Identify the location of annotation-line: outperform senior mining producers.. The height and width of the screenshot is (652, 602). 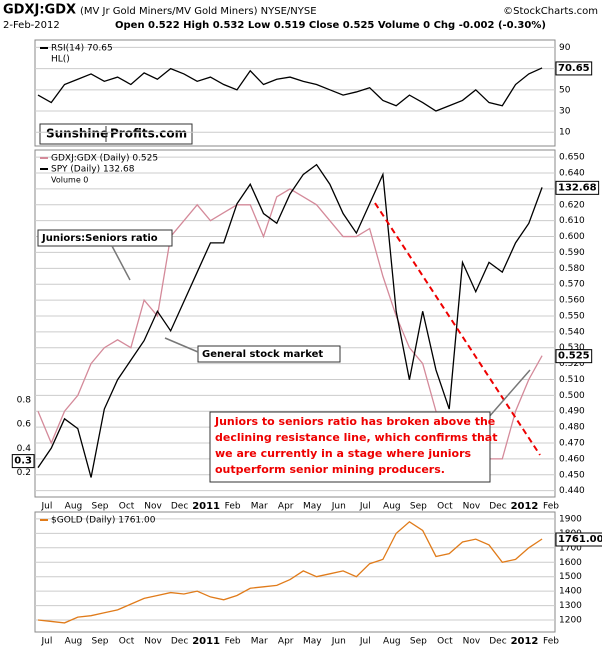
(330, 469).